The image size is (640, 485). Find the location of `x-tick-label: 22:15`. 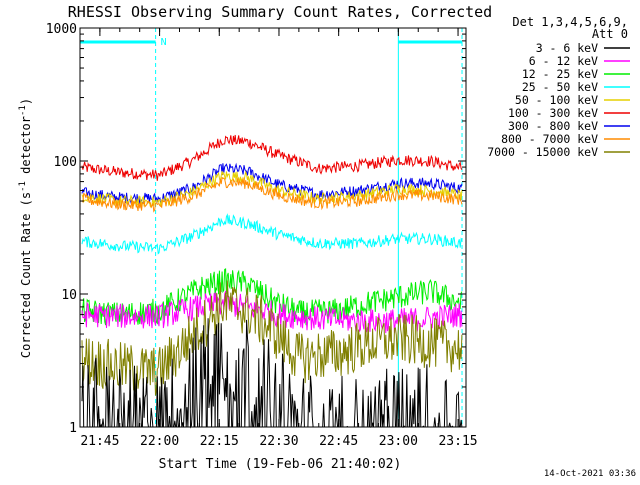

x-tick-label: 22:15 is located at coordinates (219, 441).